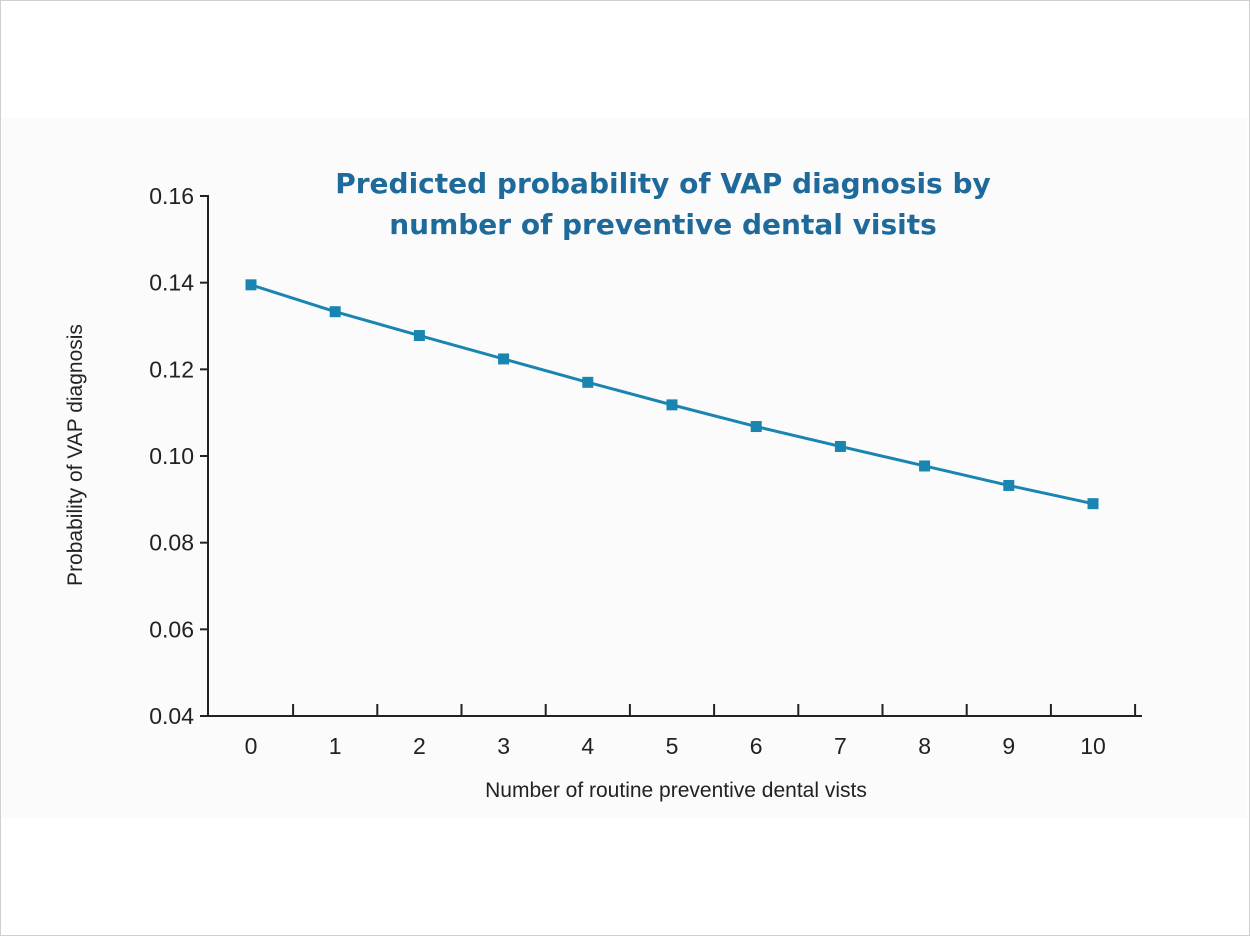  Describe the element at coordinates (503, 746) in the screenshot. I see `x-tick-label: 3` at that location.